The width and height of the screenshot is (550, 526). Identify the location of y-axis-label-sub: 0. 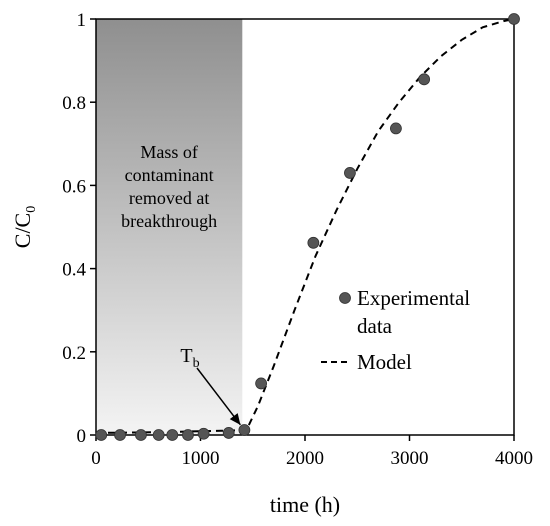
(31, 209).